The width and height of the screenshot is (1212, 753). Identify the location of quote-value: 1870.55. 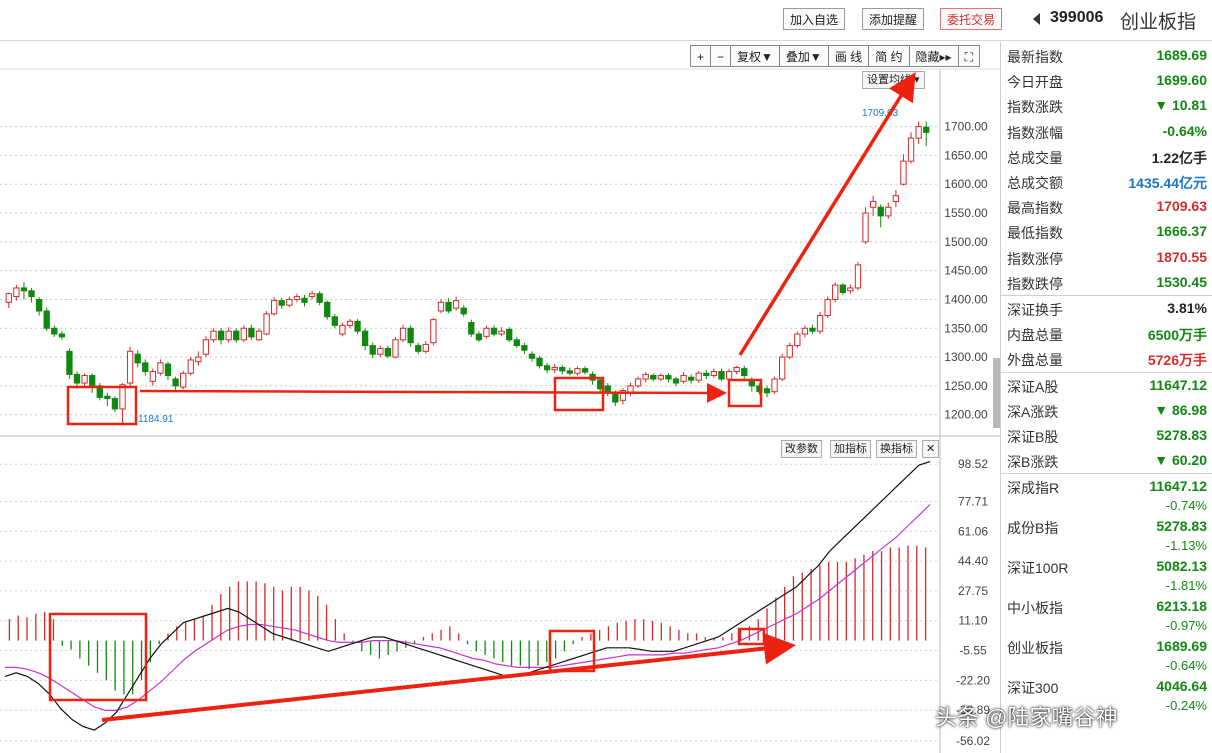
(1181, 256).